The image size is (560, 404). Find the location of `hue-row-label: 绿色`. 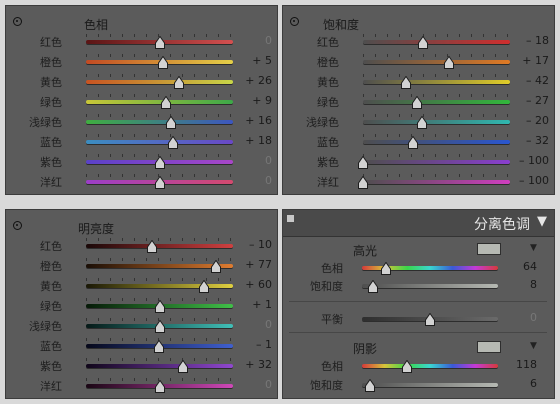

hue-row-label: 绿色 is located at coordinates (51, 102).